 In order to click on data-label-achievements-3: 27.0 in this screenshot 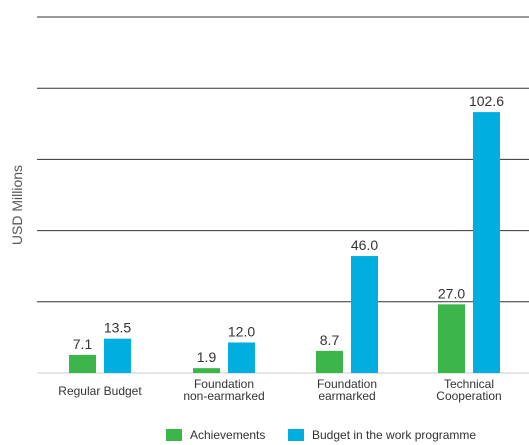, I will do `click(451, 293)`.